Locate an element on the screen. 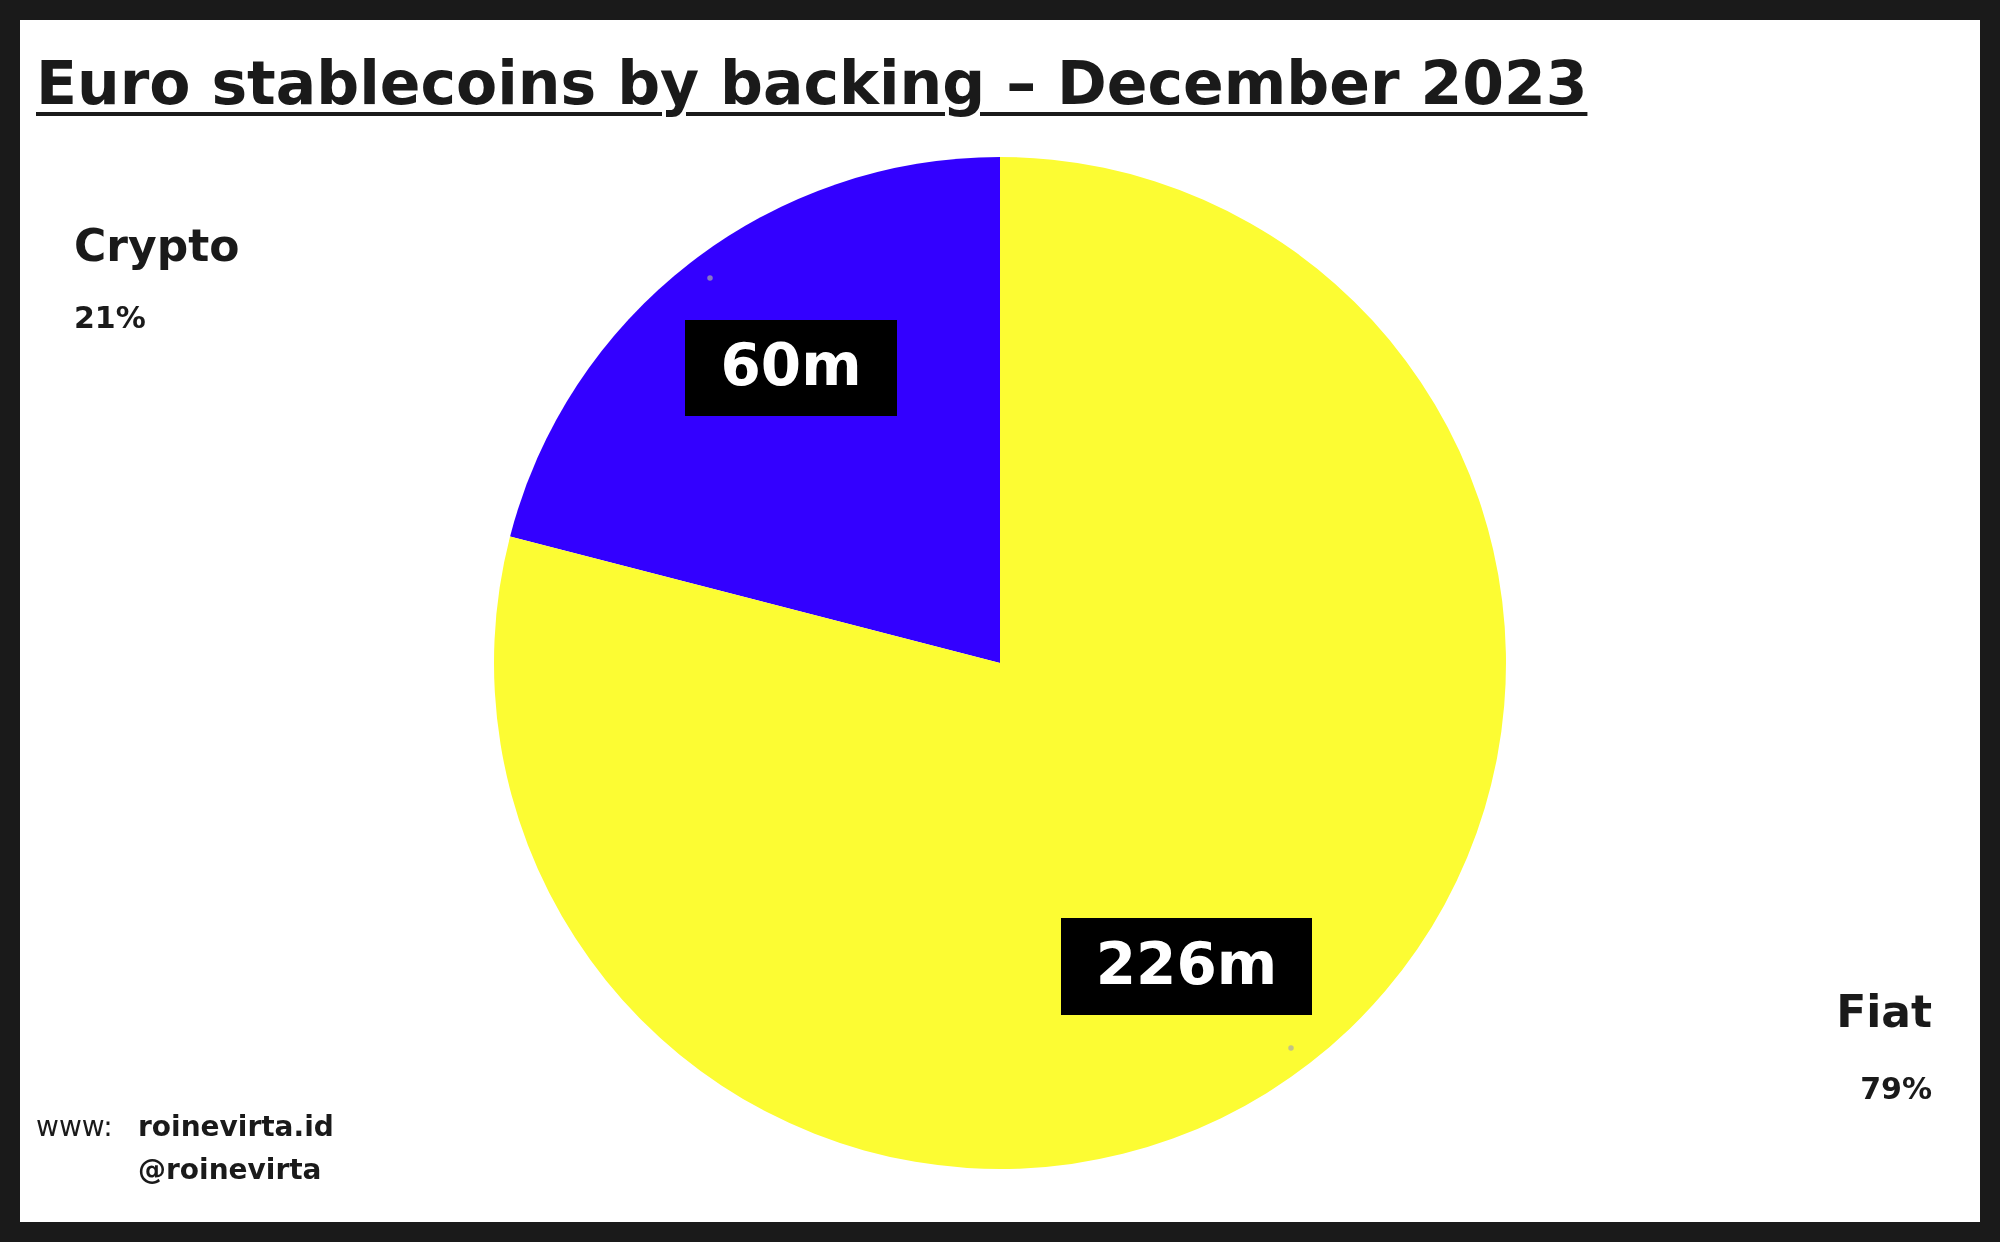 This screenshot has height=1242, width=2000. slice-label: Fiat is located at coordinates (1884, 1011).